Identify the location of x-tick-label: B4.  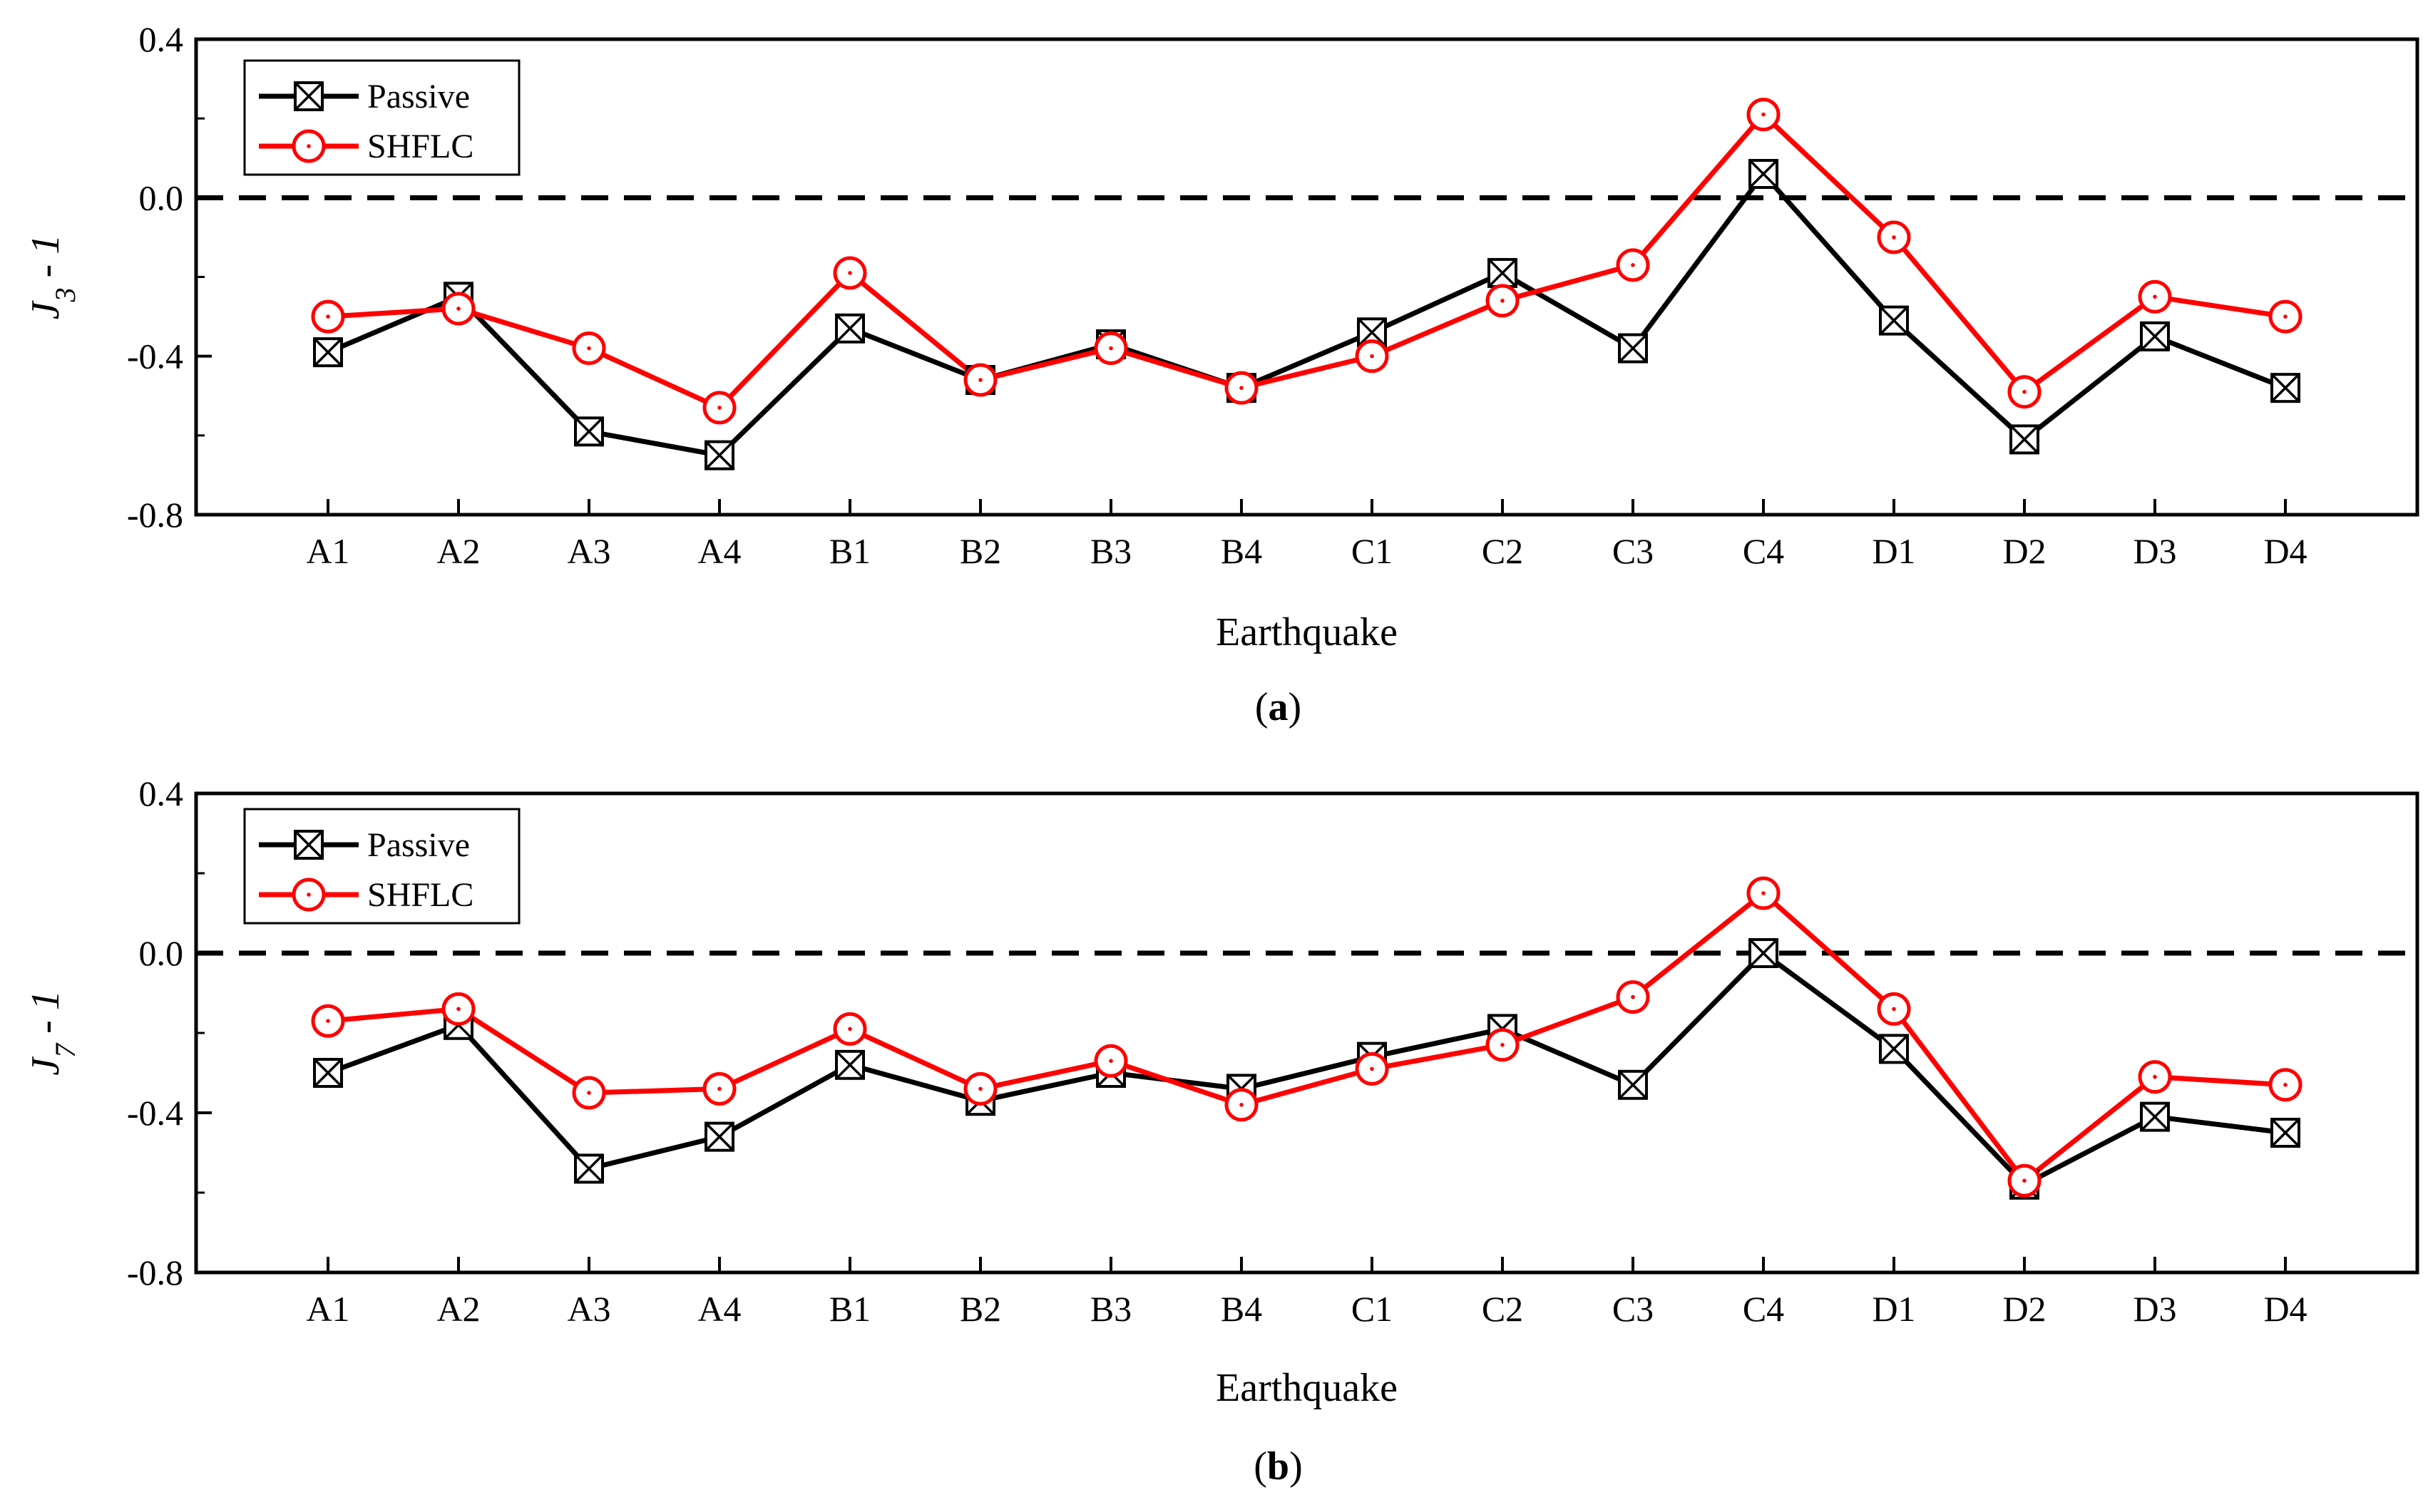
(1241, 1309).